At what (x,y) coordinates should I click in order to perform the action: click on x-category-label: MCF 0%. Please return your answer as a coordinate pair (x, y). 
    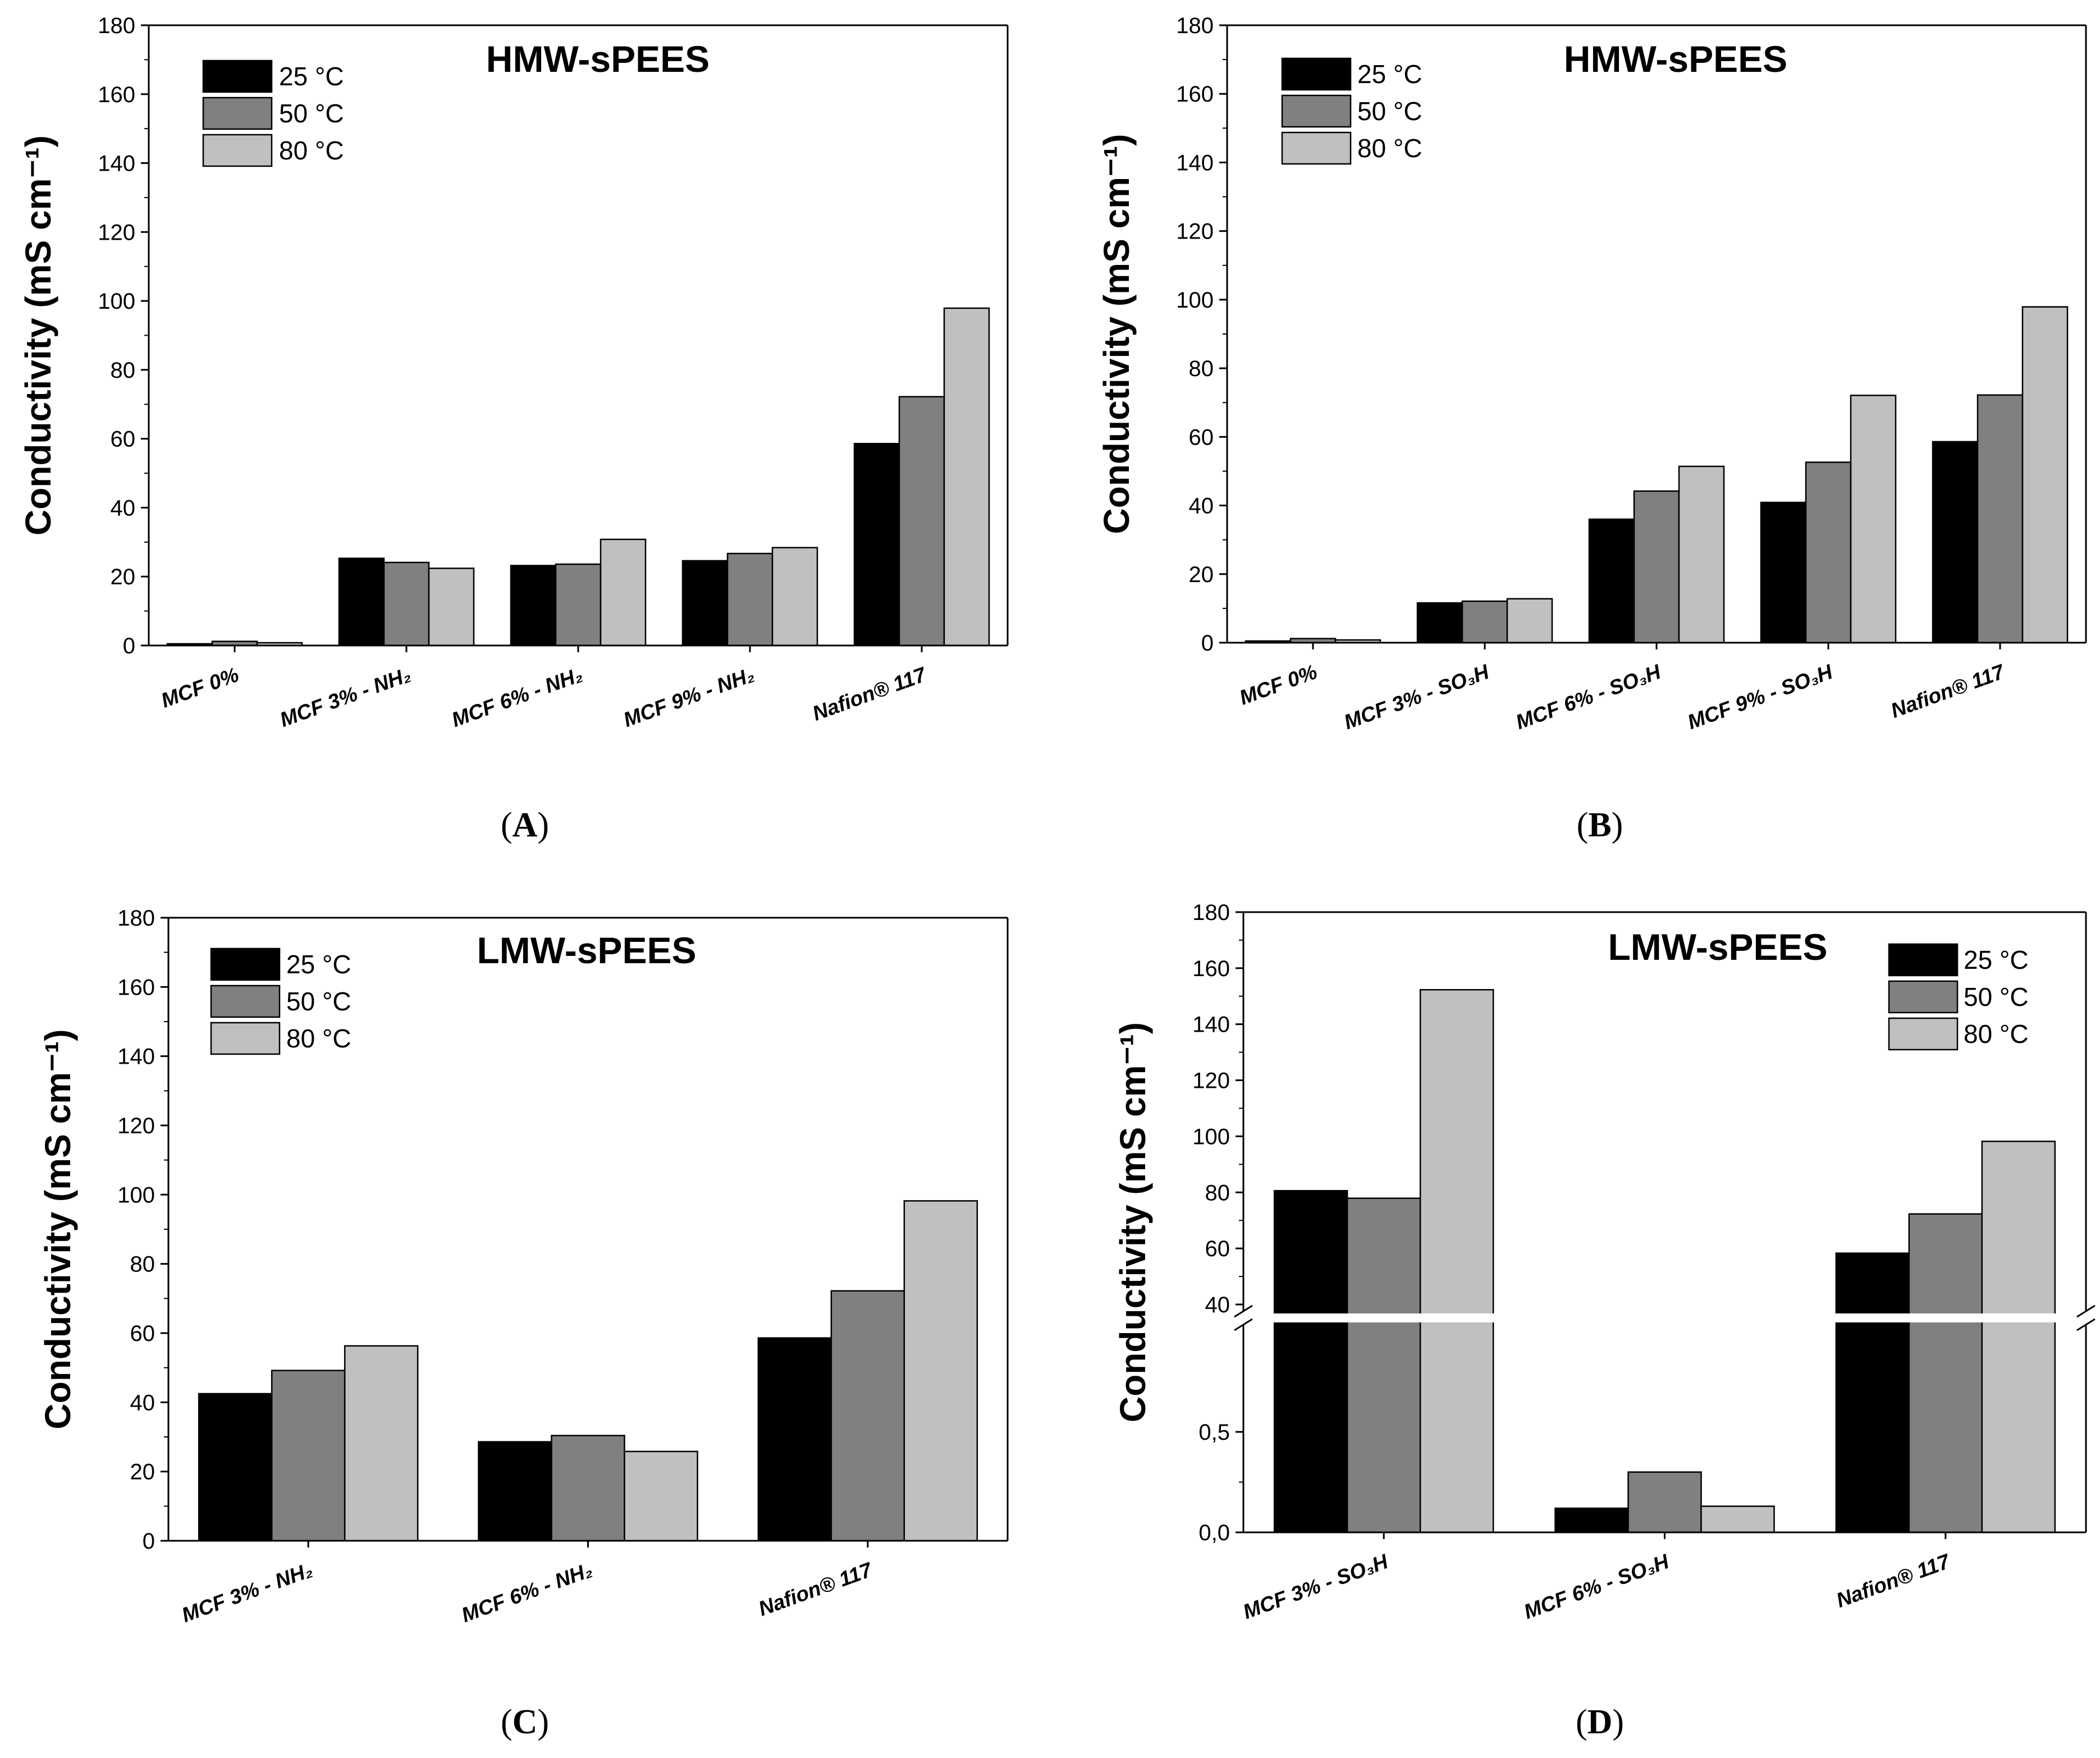
    Looking at the image, I should click on (199, 687).